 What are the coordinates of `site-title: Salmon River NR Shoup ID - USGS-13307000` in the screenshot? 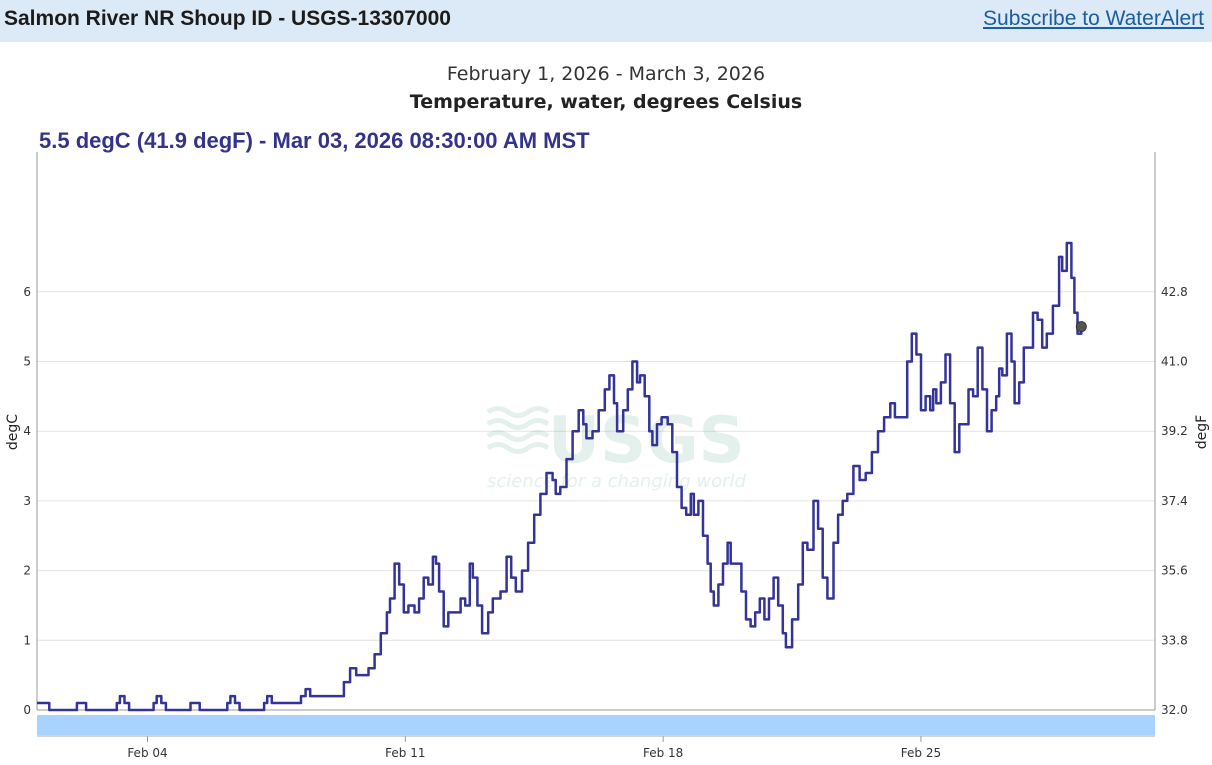 It's located at (227, 18).